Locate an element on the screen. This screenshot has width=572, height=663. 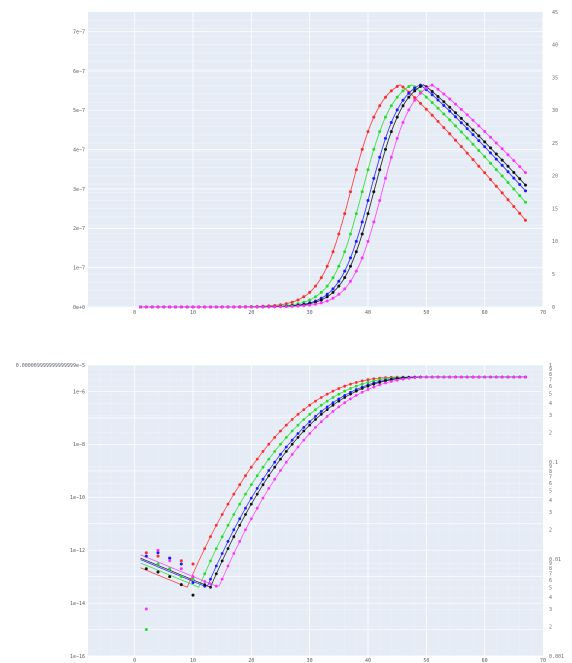
y2-tick-label: 10 is located at coordinates (555, 242).